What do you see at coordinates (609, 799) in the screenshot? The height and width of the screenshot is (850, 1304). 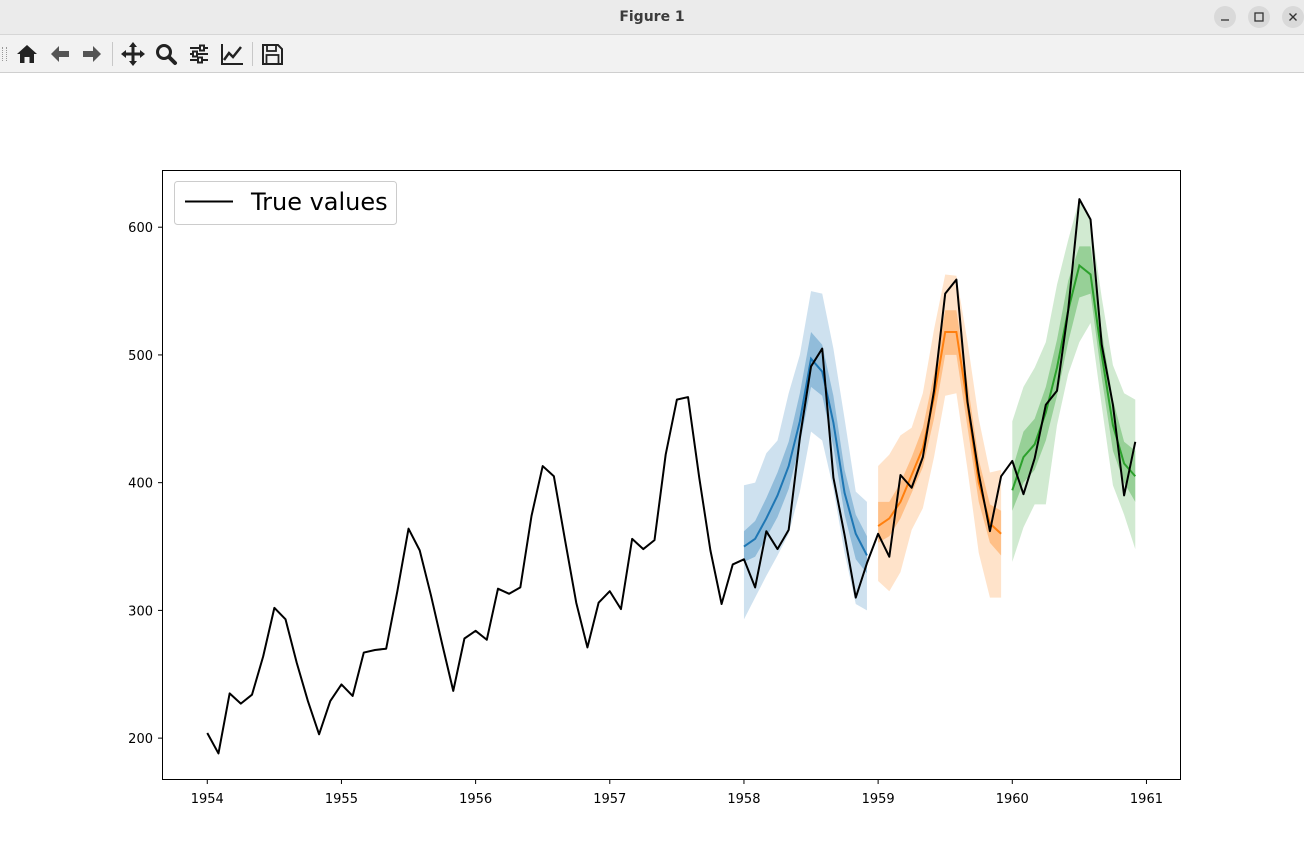 I see `x-tick-label: 1957` at bounding box center [609, 799].